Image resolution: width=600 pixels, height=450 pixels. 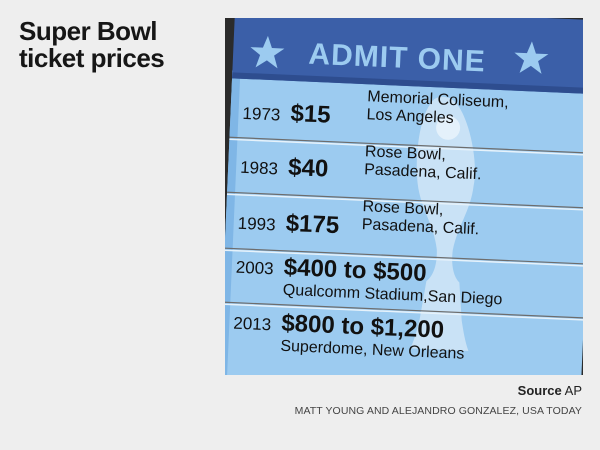 I want to click on row-year: 2003, so click(x=254, y=268).